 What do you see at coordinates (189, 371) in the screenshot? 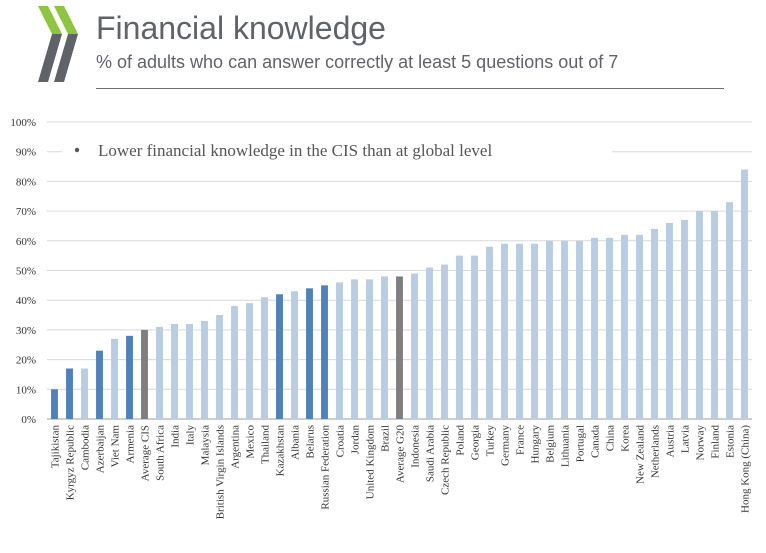
I see `bar-italy` at bounding box center [189, 371].